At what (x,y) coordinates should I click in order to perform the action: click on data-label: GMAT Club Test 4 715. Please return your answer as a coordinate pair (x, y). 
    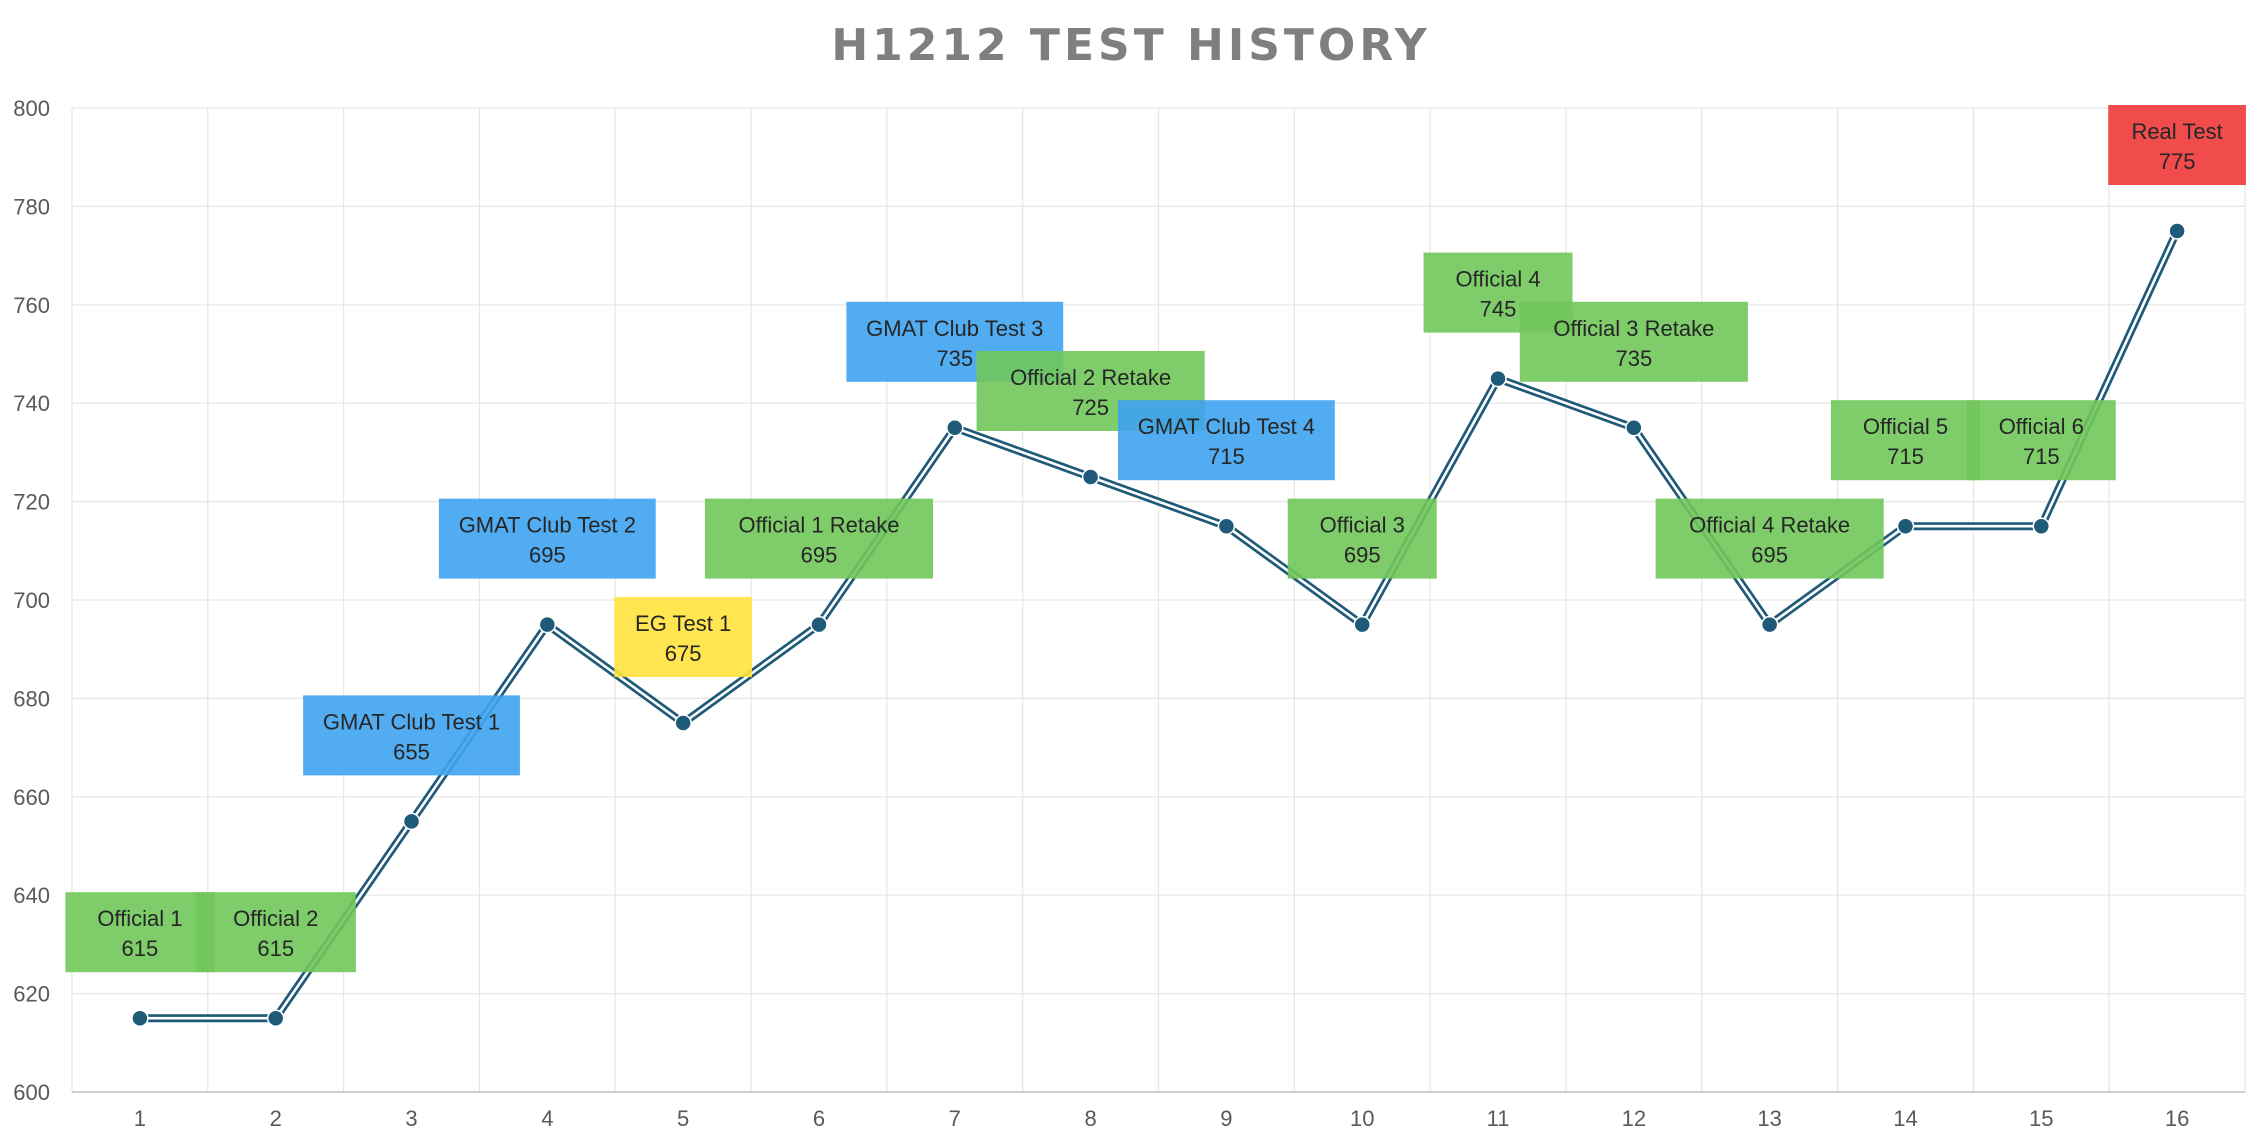
    Looking at the image, I should click on (1226, 440).